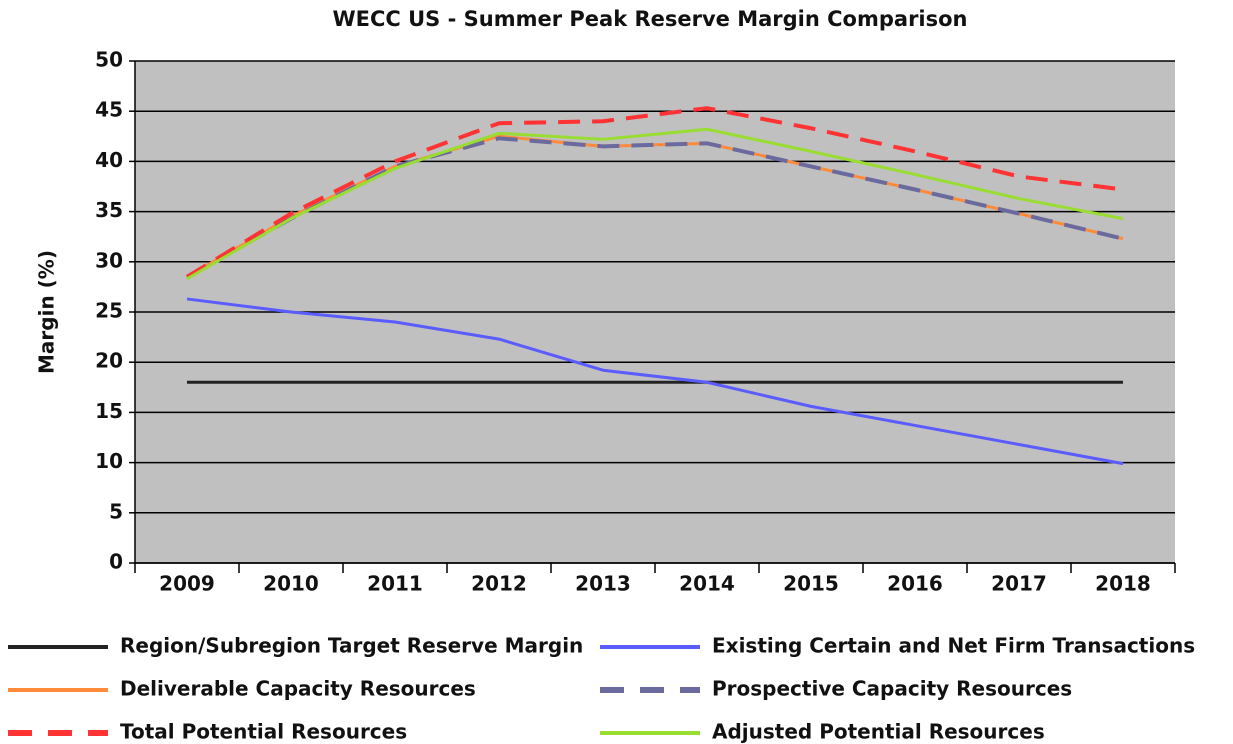  What do you see at coordinates (109, 110) in the screenshot?
I see `y-tick-label: 45` at bounding box center [109, 110].